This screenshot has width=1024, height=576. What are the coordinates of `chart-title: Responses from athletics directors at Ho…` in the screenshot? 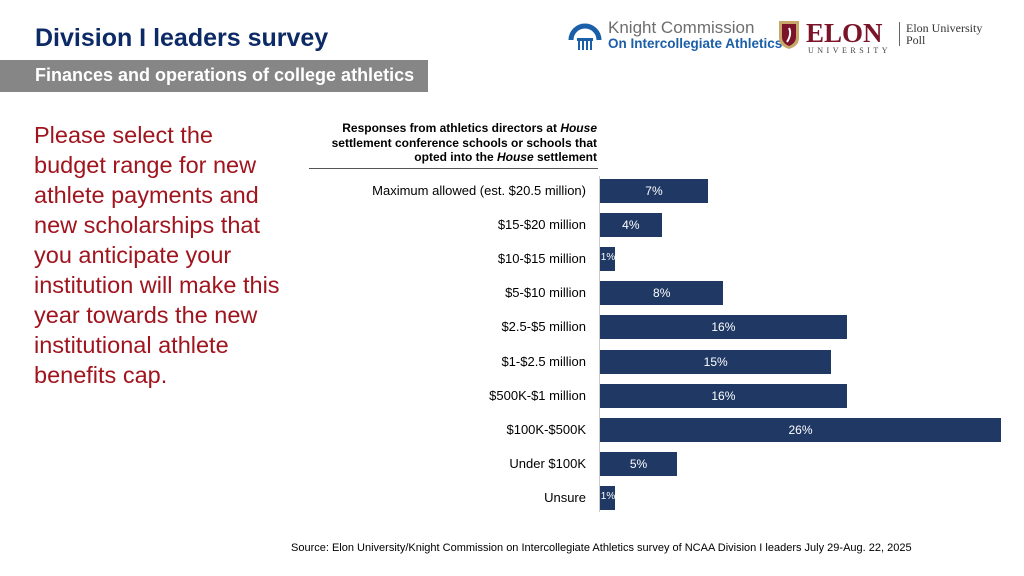 It's located at (464, 142).